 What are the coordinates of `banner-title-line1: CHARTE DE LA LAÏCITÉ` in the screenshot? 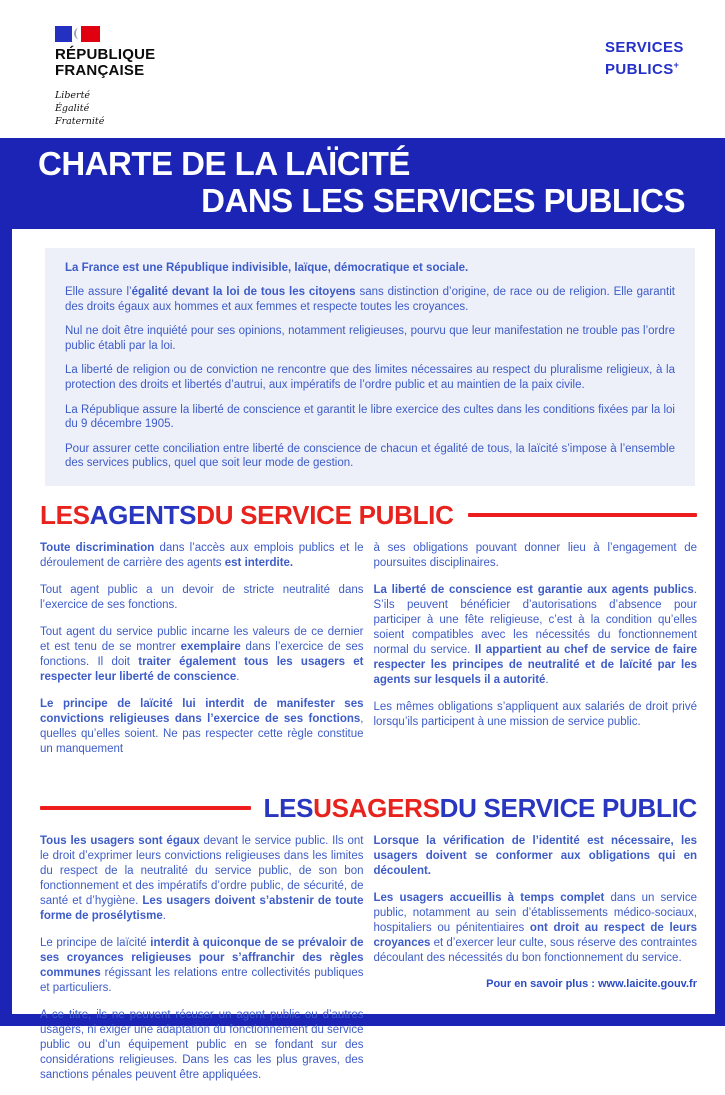 It's located at (224, 163).